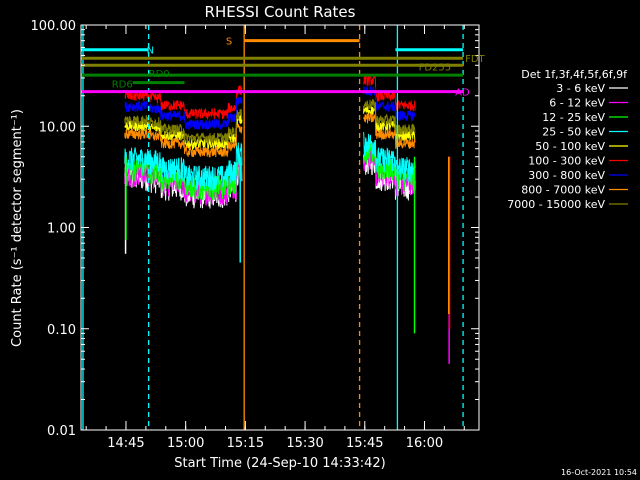 This screenshot has height=480, width=640. What do you see at coordinates (159, 74) in the screenshot?
I see `flag-label-rd0: RD0` at bounding box center [159, 74].